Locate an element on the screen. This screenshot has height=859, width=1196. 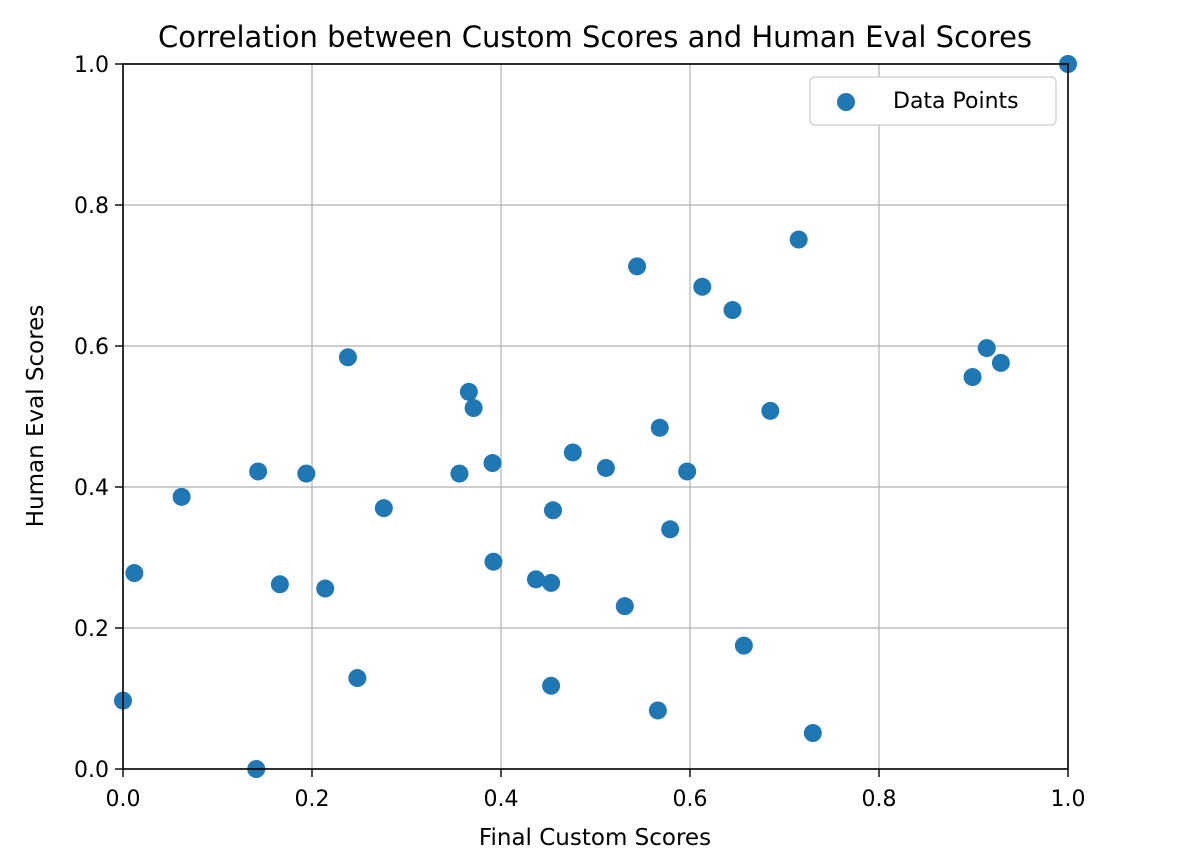
y-axis-label: Human Eval Scores is located at coordinates (36, 416).